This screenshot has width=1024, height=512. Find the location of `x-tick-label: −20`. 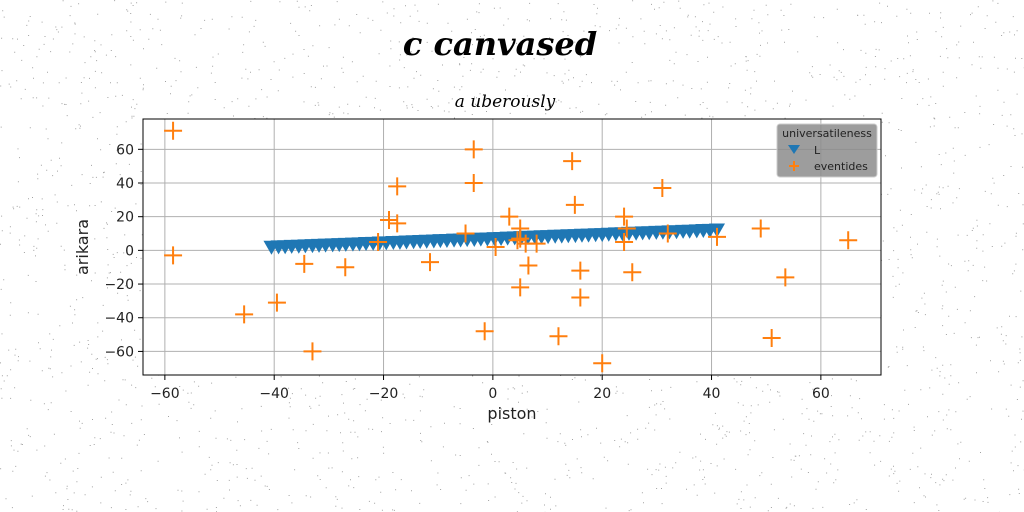

x-tick-label: −20 is located at coordinates (384, 394).